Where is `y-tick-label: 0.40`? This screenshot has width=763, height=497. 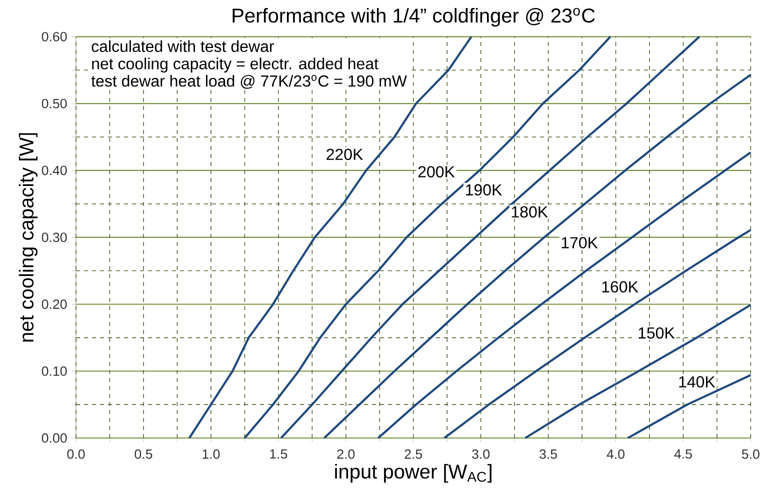
y-tick-label: 0.40 is located at coordinates (54, 171).